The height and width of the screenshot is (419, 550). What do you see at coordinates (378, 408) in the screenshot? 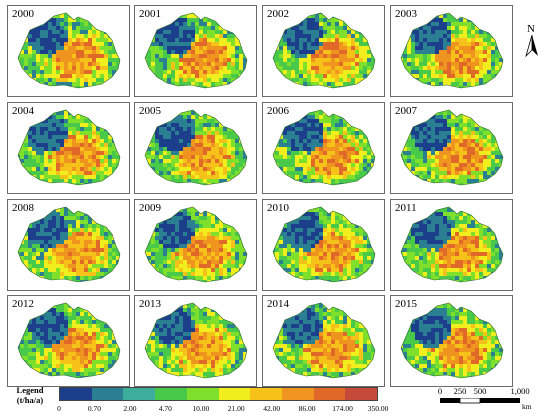
I see `legend-label: 350.00` at bounding box center [378, 408].